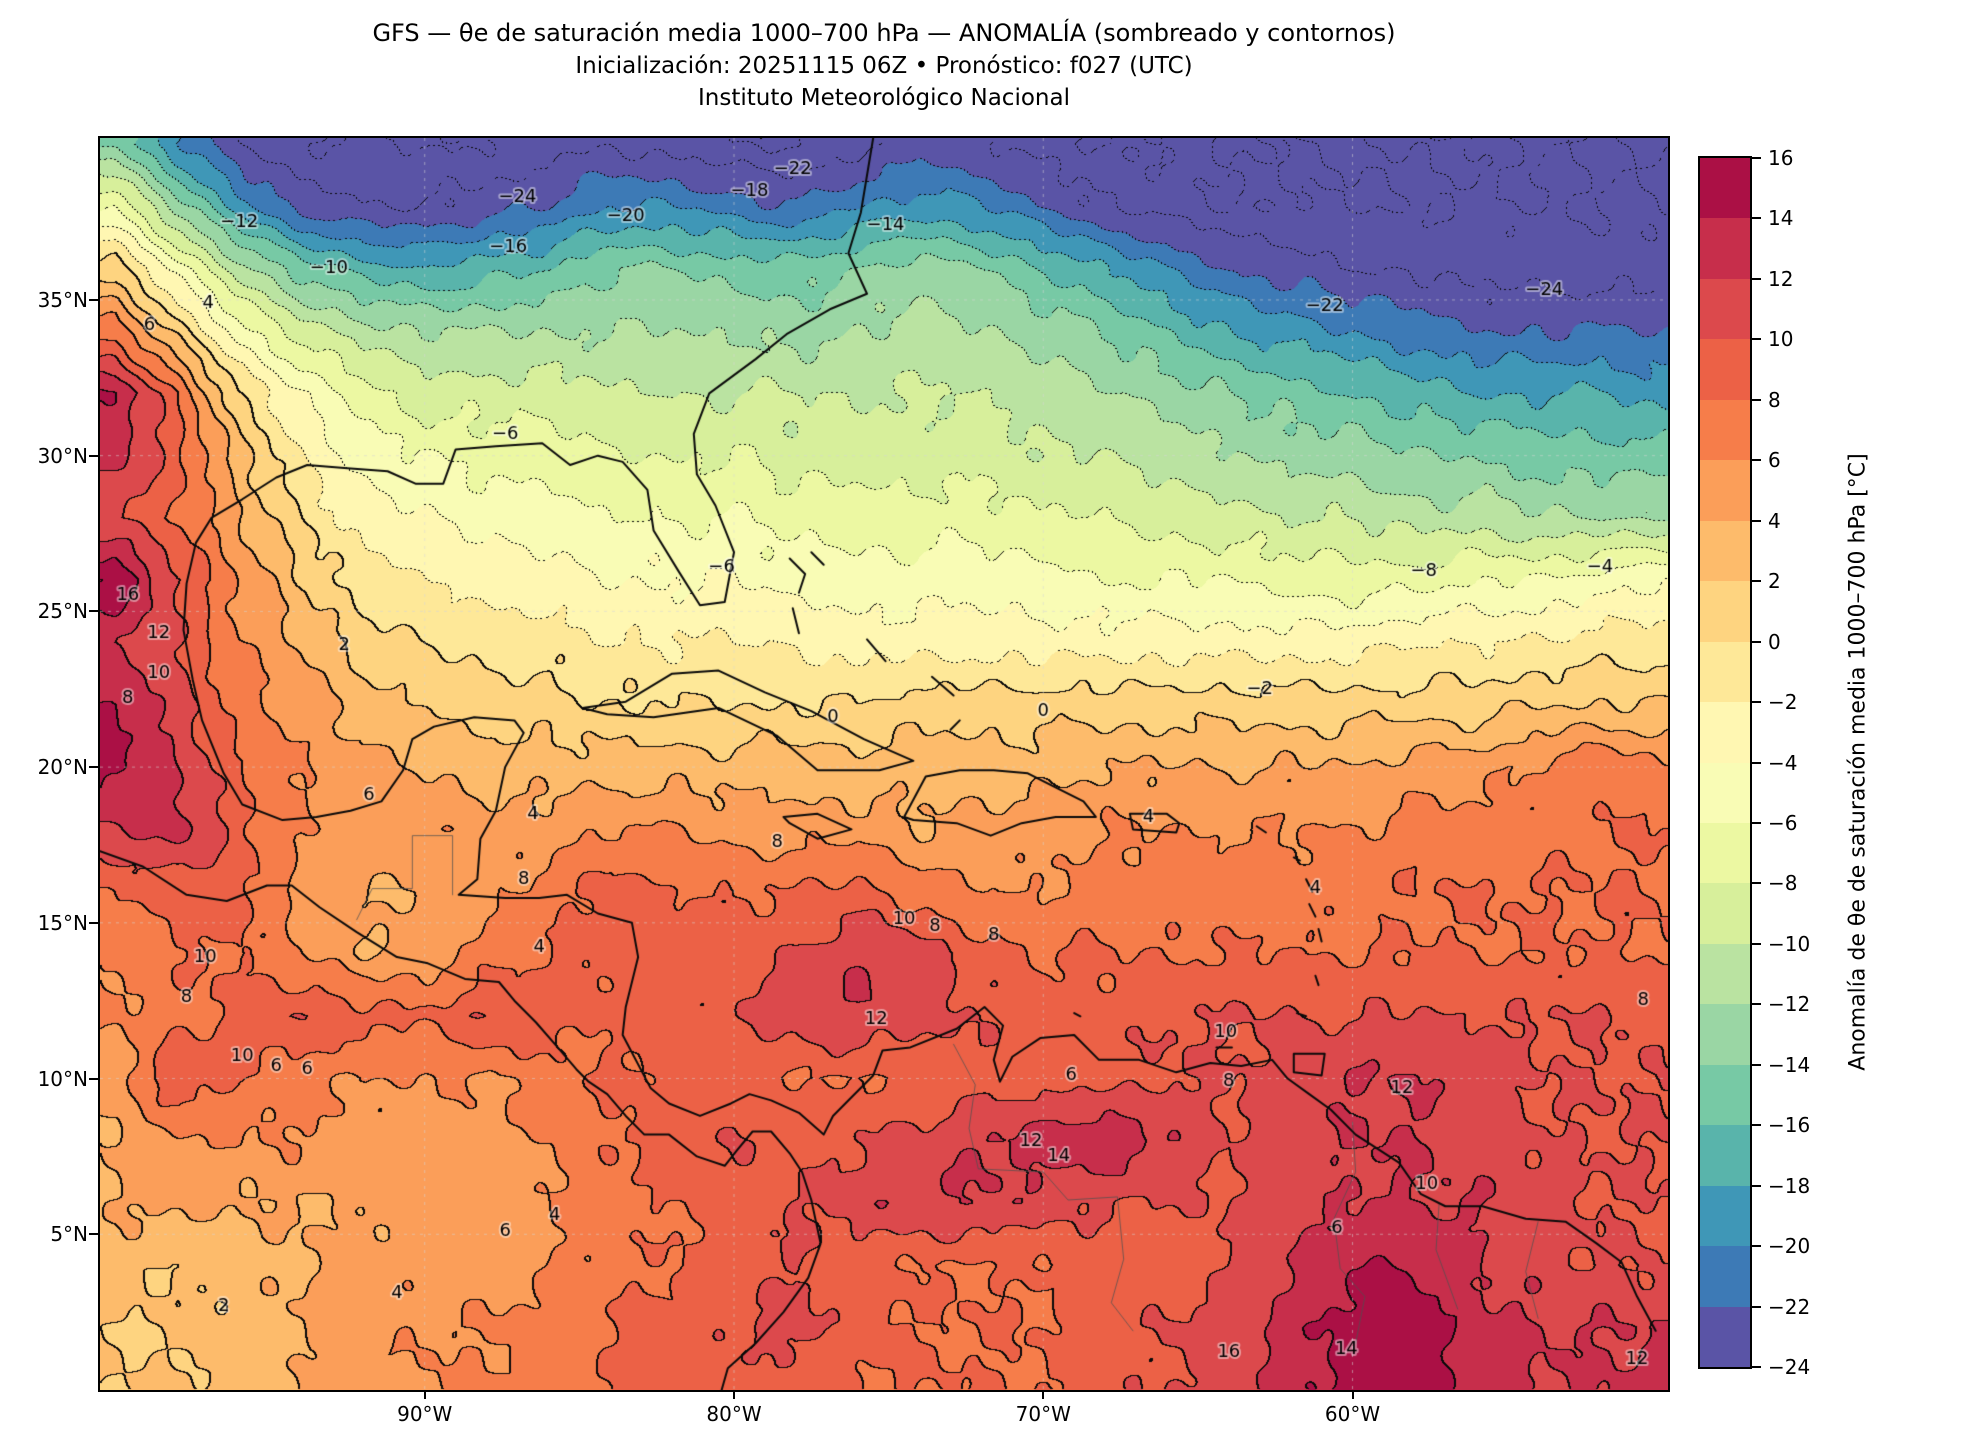 This screenshot has width=1980, height=1440. What do you see at coordinates (1789, 1185) in the screenshot?
I see `colorbar-tick-label: −18` at bounding box center [1789, 1185].